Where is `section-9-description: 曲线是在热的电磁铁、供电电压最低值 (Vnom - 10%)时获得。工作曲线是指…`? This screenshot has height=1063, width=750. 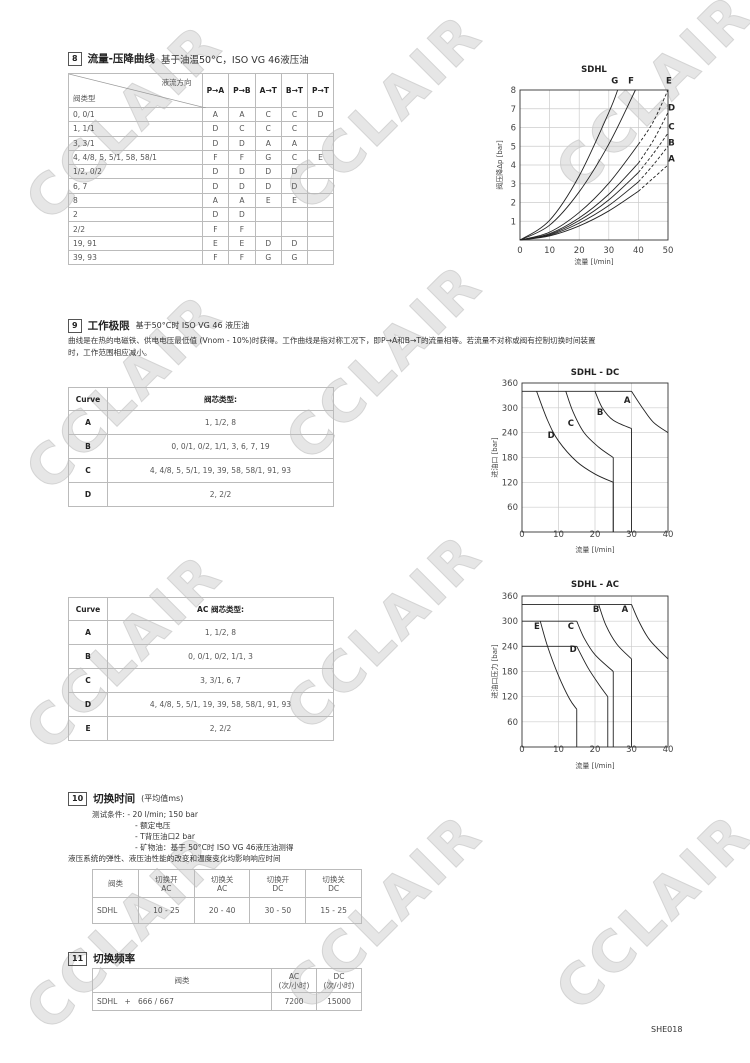 section-9-description: 曲线是在热的电磁铁、供电电压最低值 (Vnom - 10%)时获得。工作曲线是指… is located at coordinates (383, 346).